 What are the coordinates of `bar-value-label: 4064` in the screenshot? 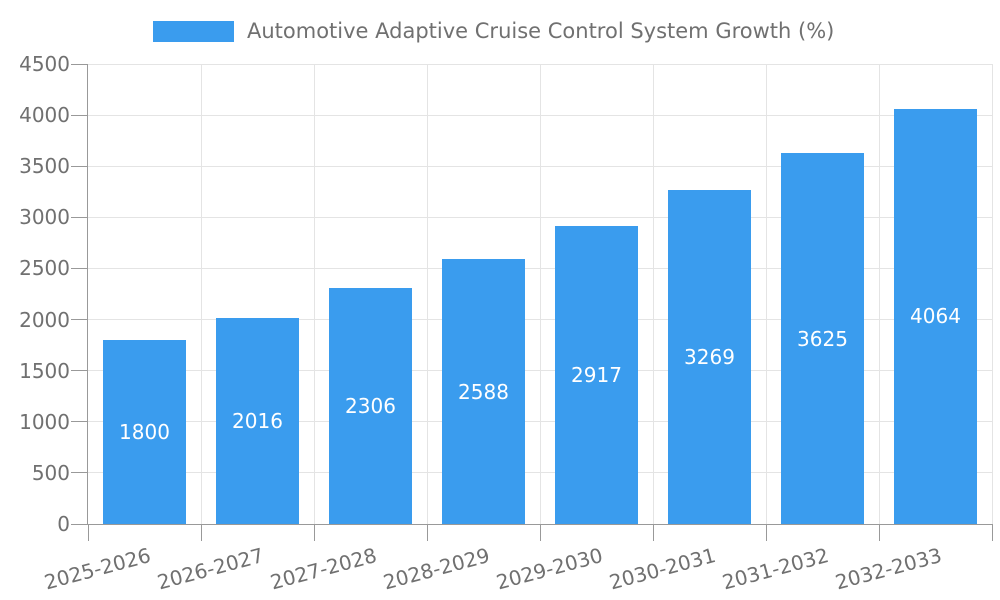 It's located at (935, 316).